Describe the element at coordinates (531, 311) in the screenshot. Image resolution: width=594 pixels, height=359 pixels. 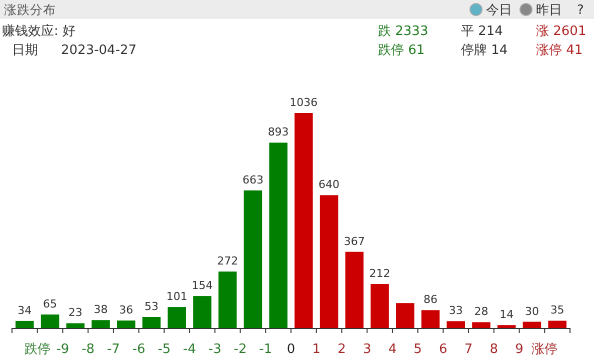
I see `data-label: 30` at that location.